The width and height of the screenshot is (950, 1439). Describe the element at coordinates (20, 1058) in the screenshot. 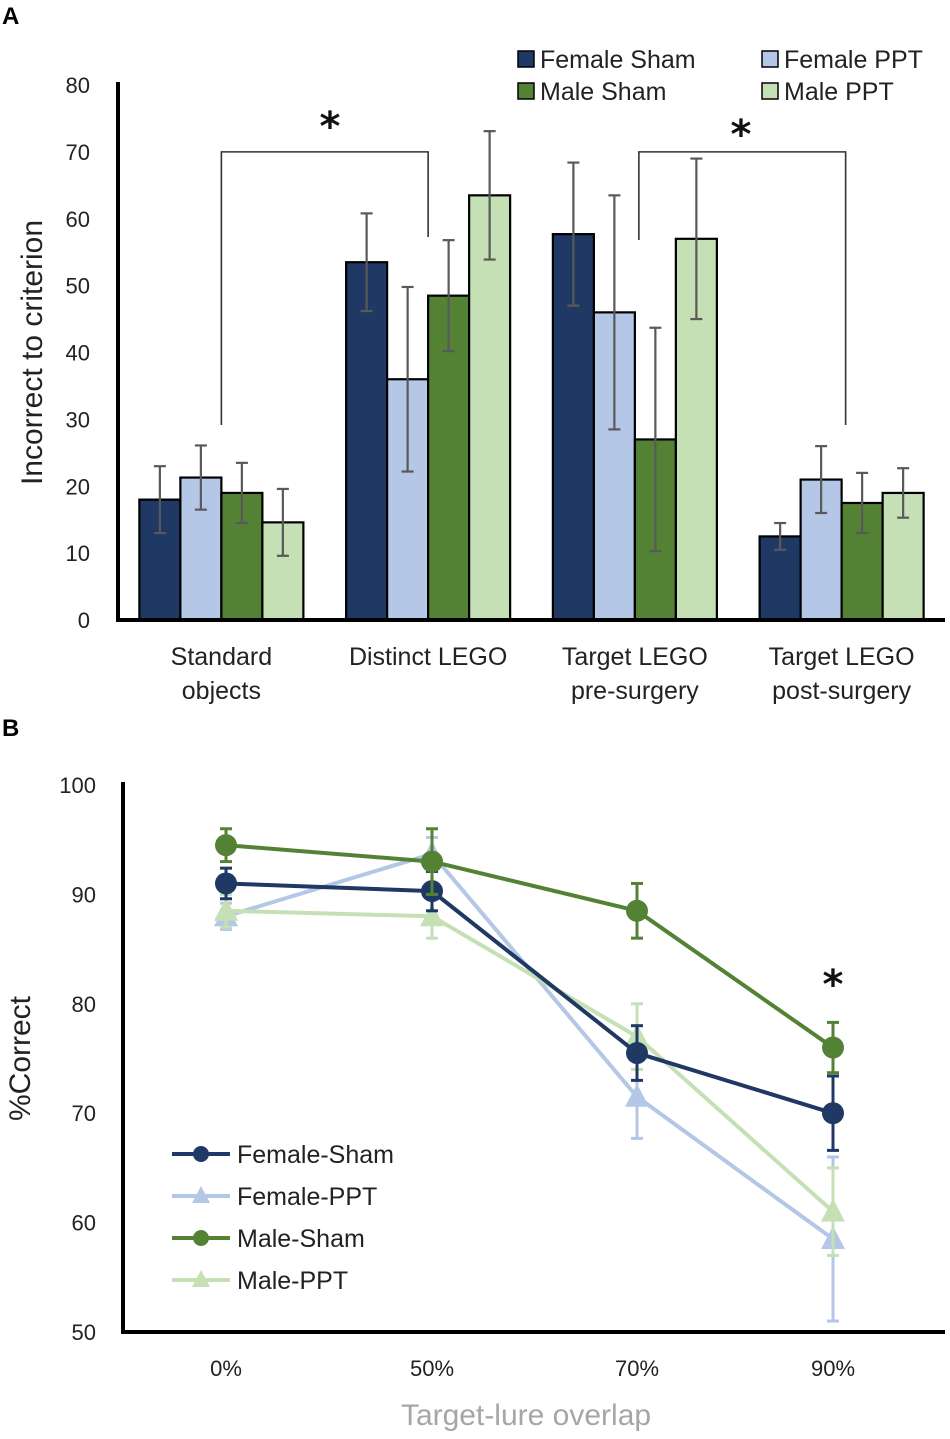

I see `y-axis-title: %Correct` at that location.